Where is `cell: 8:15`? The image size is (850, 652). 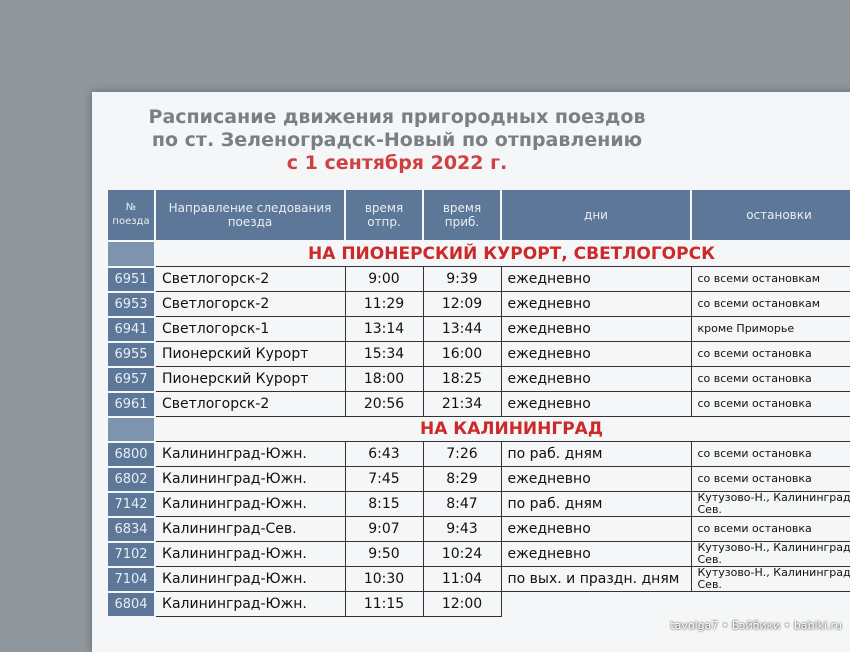 cell: 8:15 is located at coordinates (384, 504).